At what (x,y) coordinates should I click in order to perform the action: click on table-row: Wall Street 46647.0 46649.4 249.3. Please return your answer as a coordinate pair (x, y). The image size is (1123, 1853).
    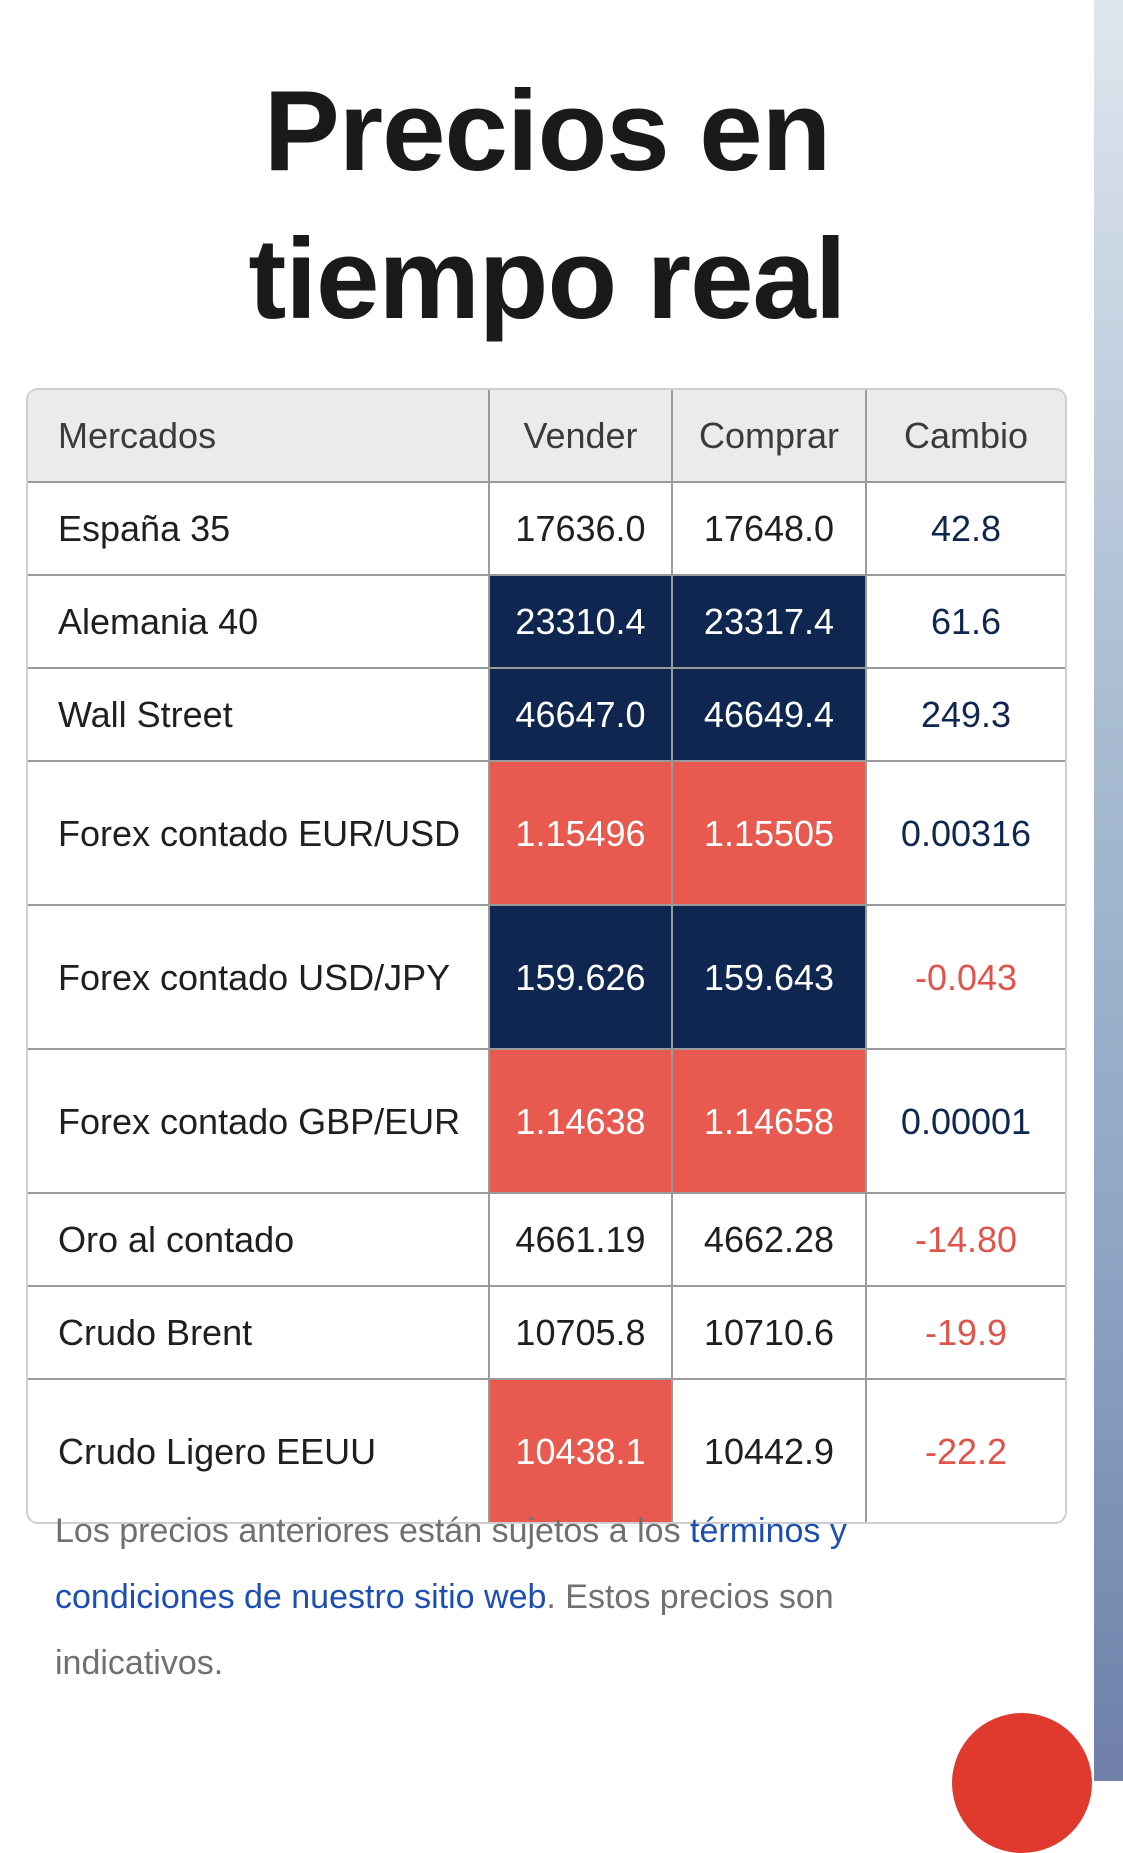
    Looking at the image, I should click on (546, 715).